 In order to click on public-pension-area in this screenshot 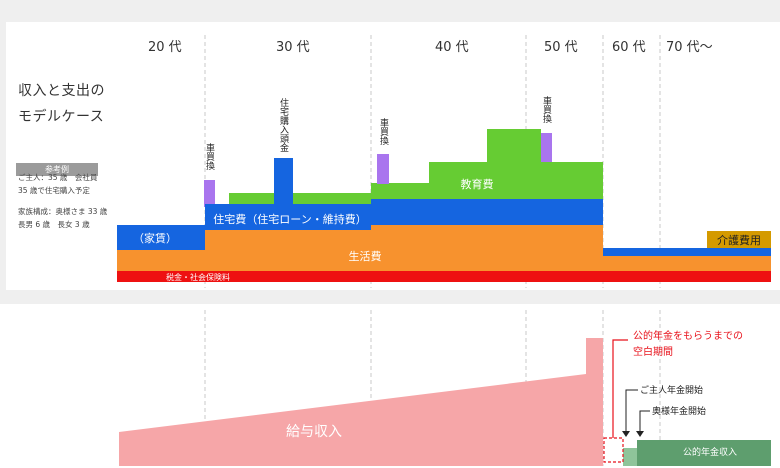, I will do `click(704, 453)`.